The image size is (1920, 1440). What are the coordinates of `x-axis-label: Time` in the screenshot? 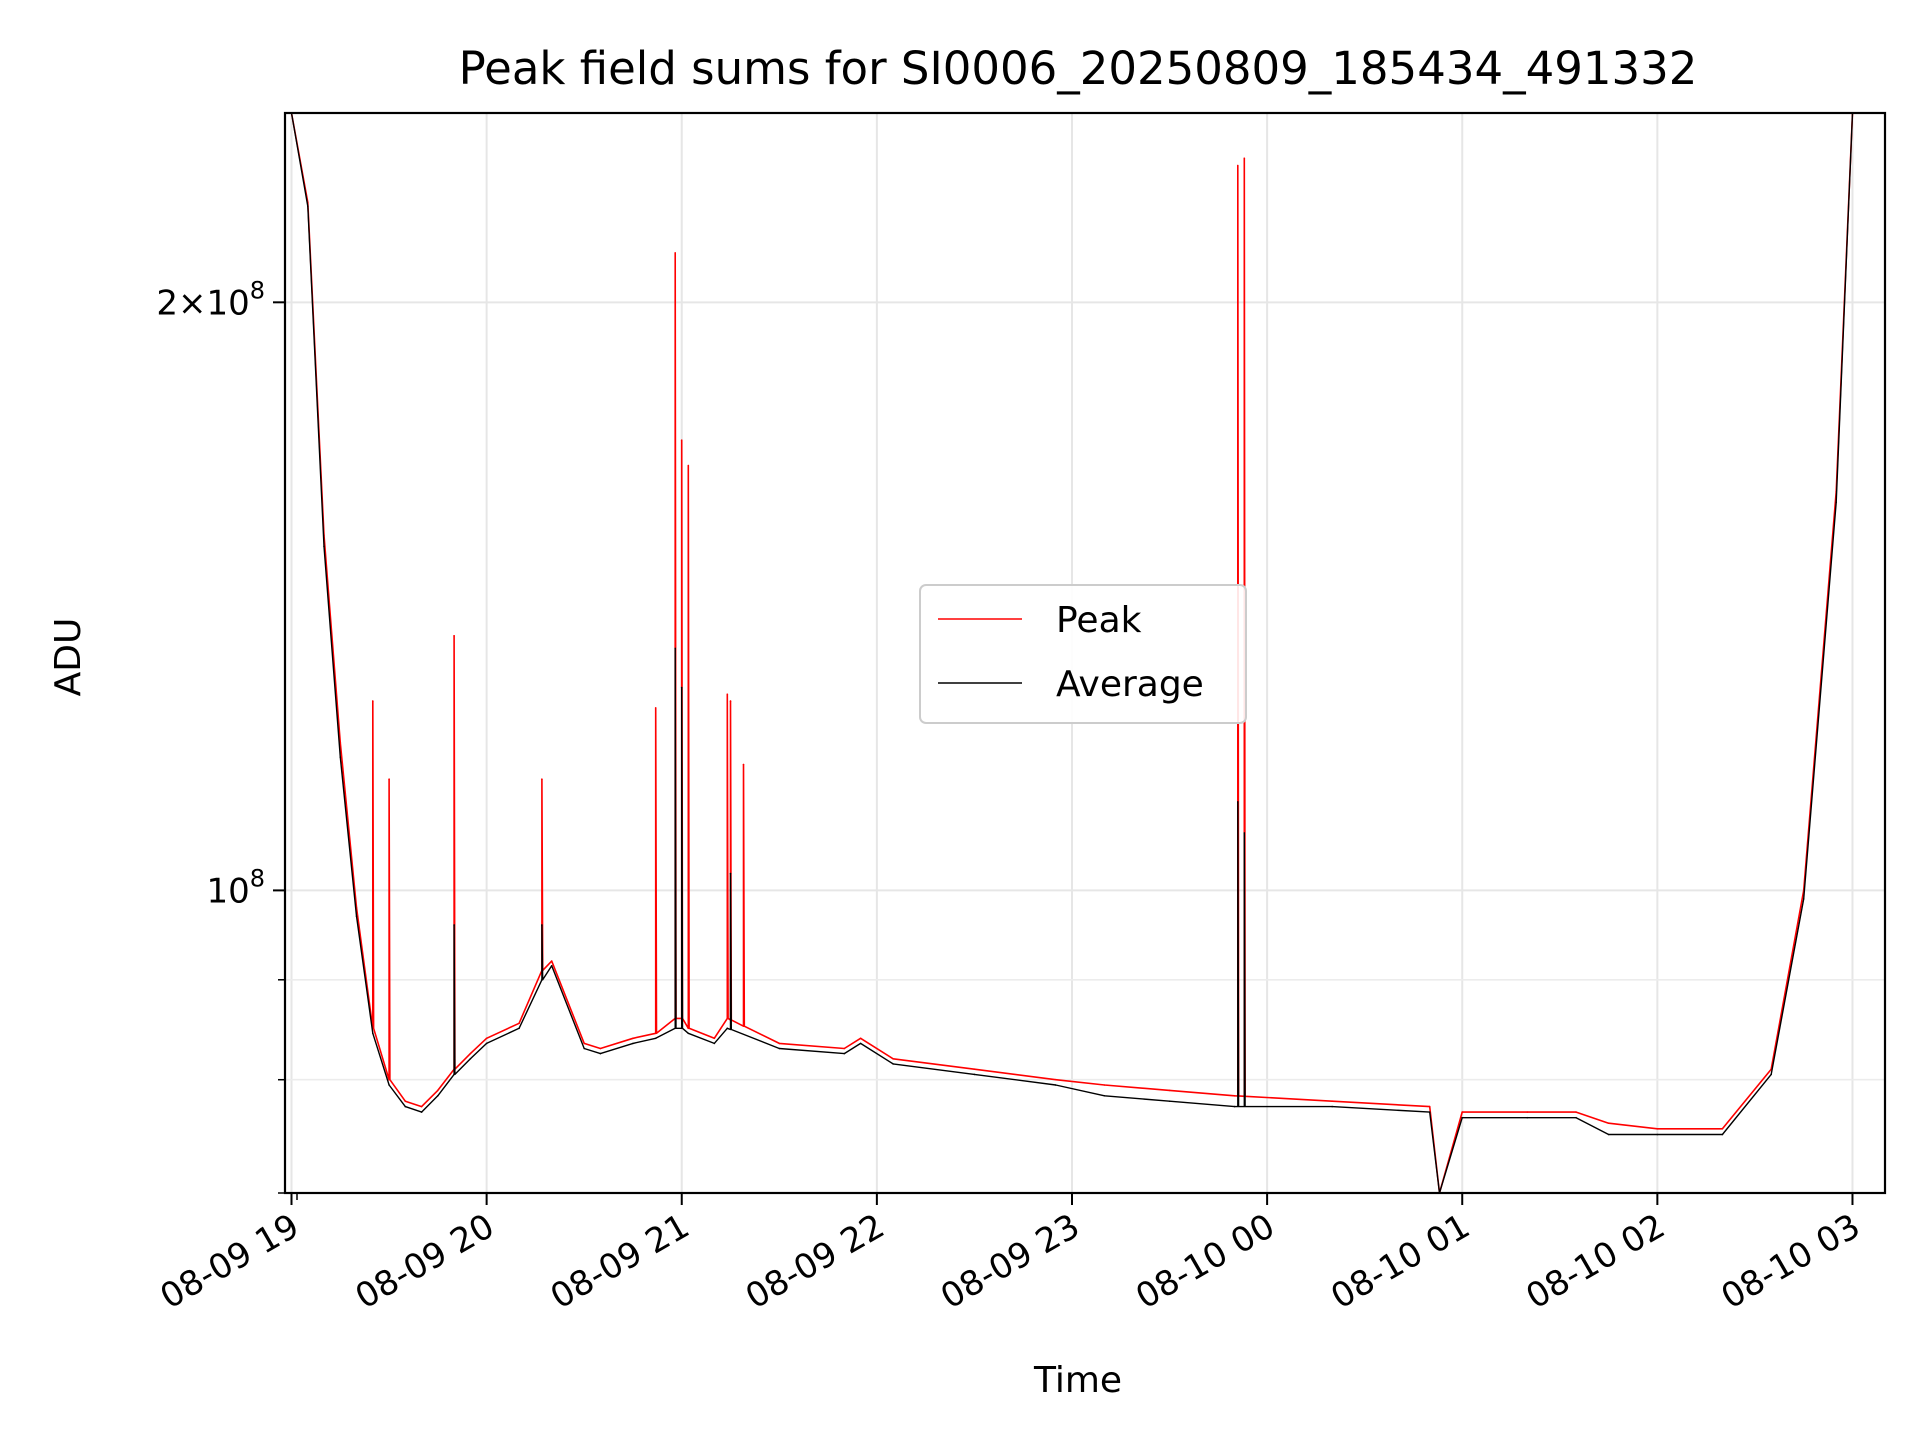 It's located at (1077, 1380).